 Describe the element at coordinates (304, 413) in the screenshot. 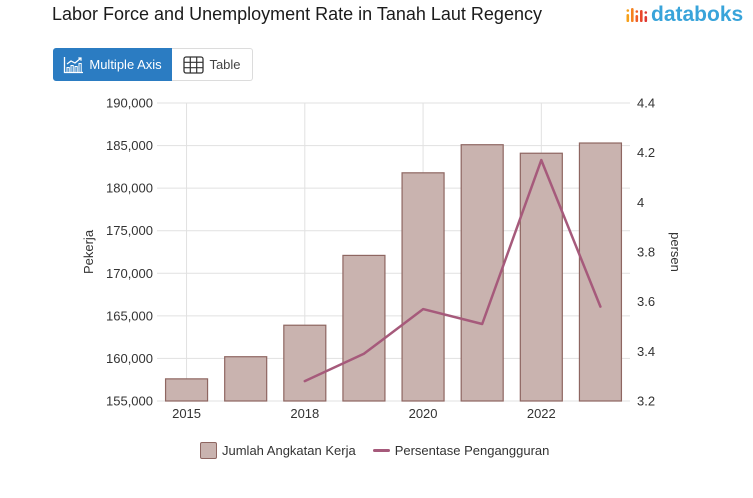

I see `x-axis-tick-label: 2018` at that location.